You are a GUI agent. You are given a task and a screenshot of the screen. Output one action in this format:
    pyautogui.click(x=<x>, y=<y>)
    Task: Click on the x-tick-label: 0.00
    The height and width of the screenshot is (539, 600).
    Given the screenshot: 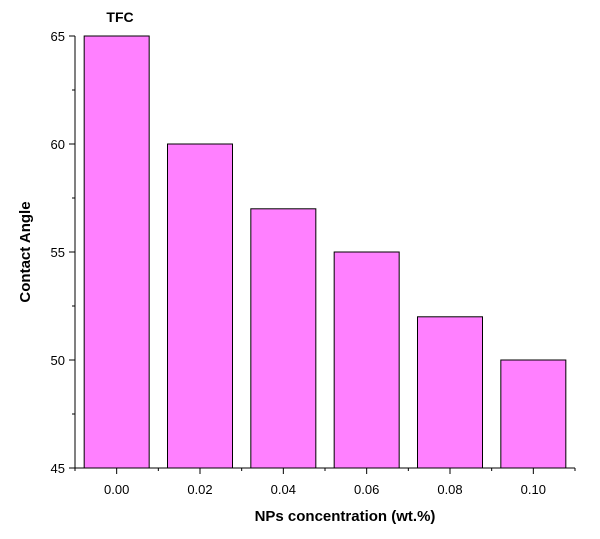 What is the action you would take?
    pyautogui.click(x=116, y=489)
    